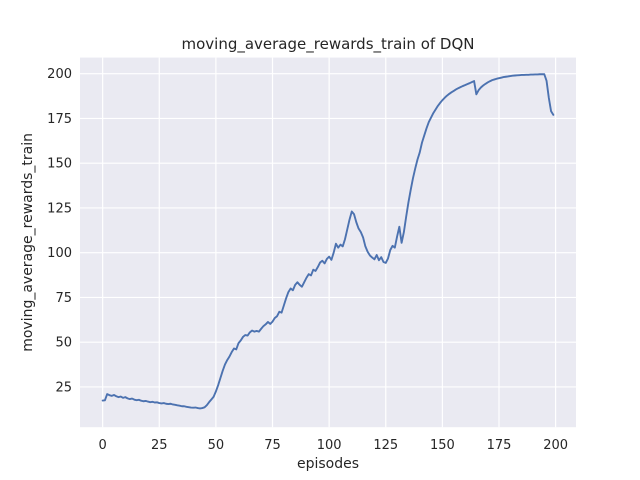  I want to click on y-tick-label: 200, so click(59, 74).